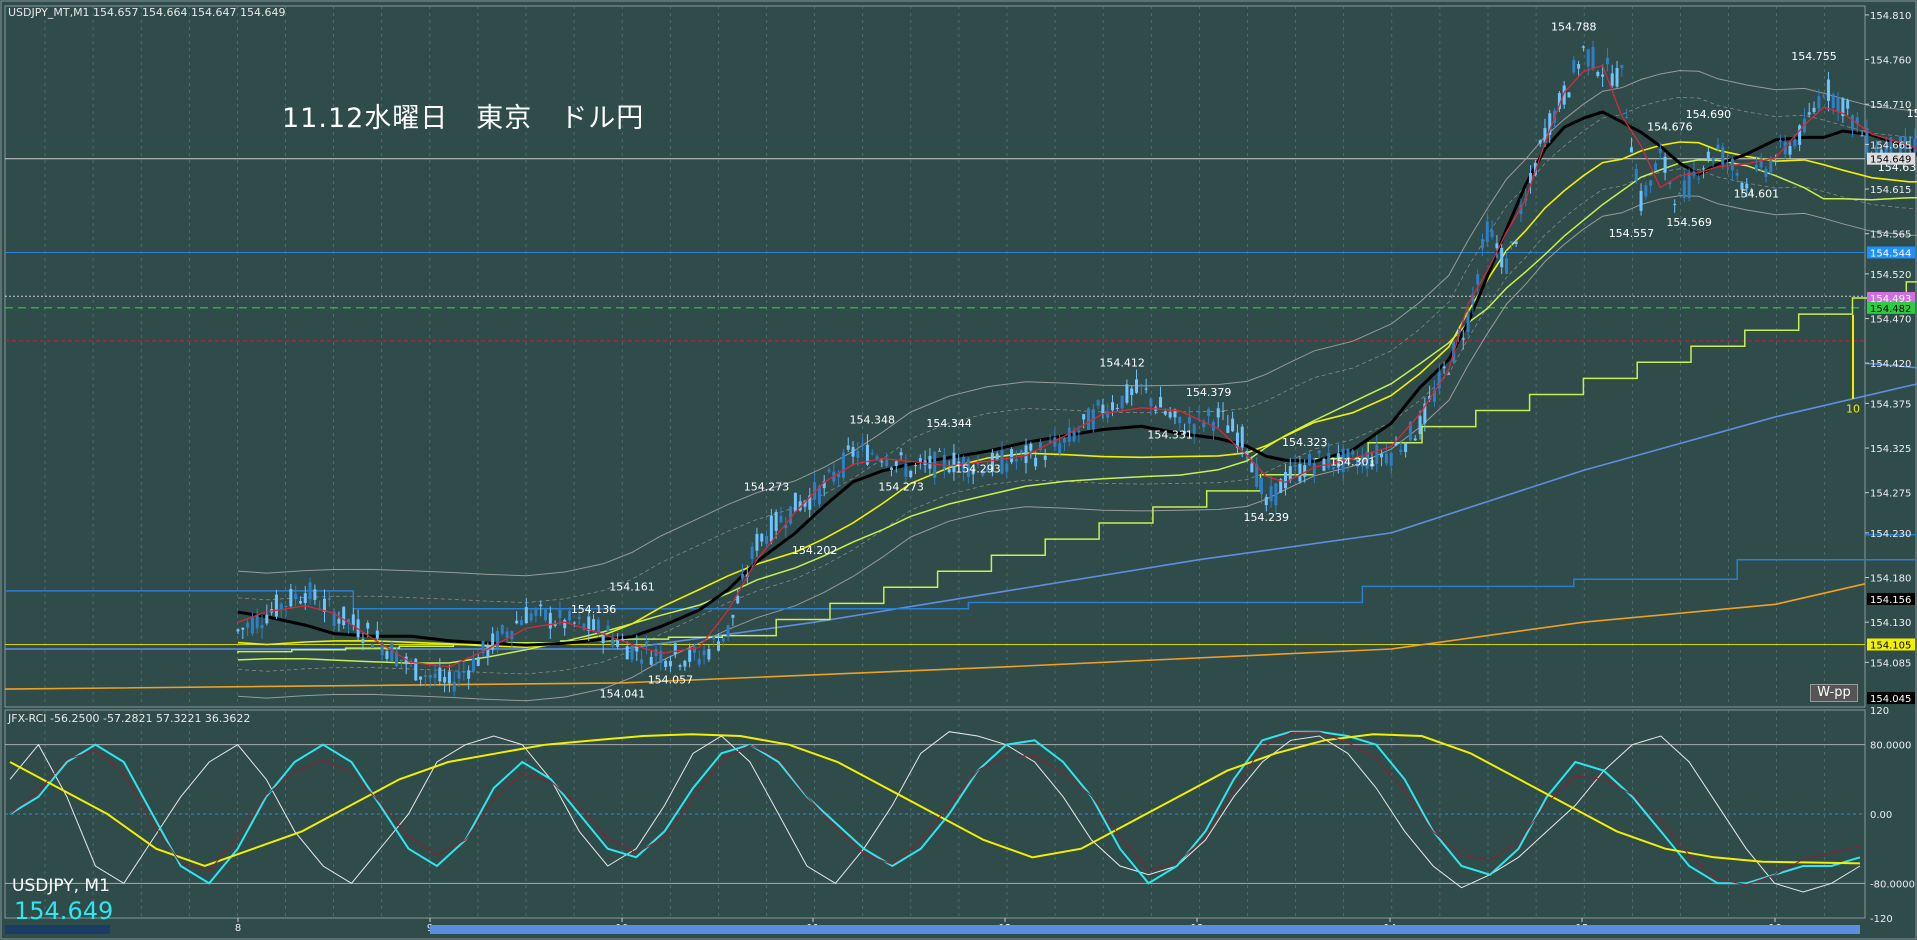  Describe the element at coordinates (1574, 27) in the screenshot. I see `price-annotation: 154.788` at that location.